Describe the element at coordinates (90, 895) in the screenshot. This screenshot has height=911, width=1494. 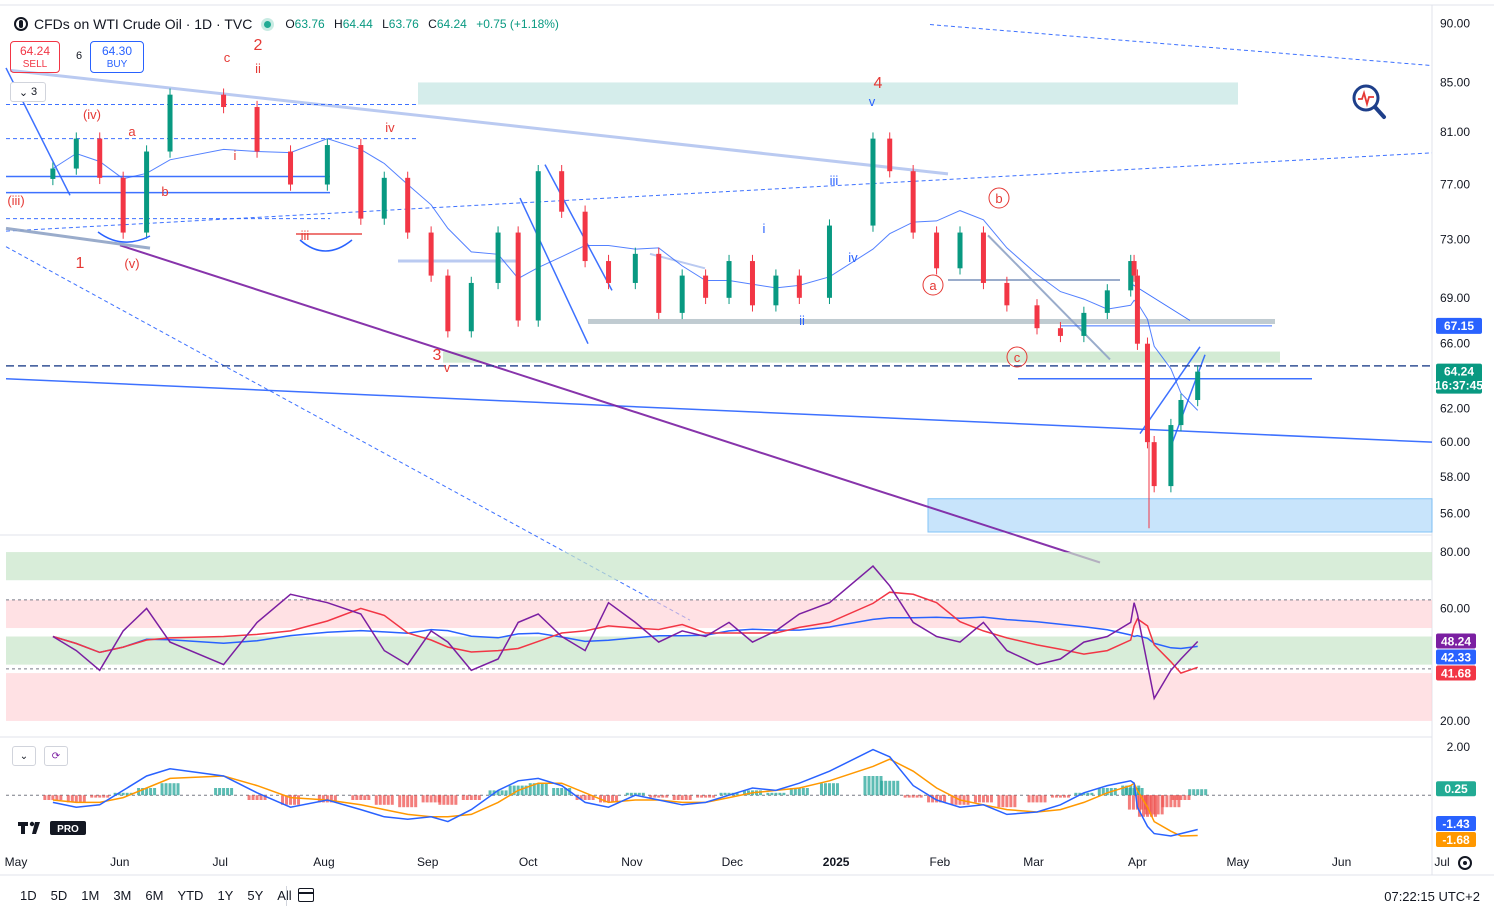
I see `timeframe-1m: 1M` at that location.